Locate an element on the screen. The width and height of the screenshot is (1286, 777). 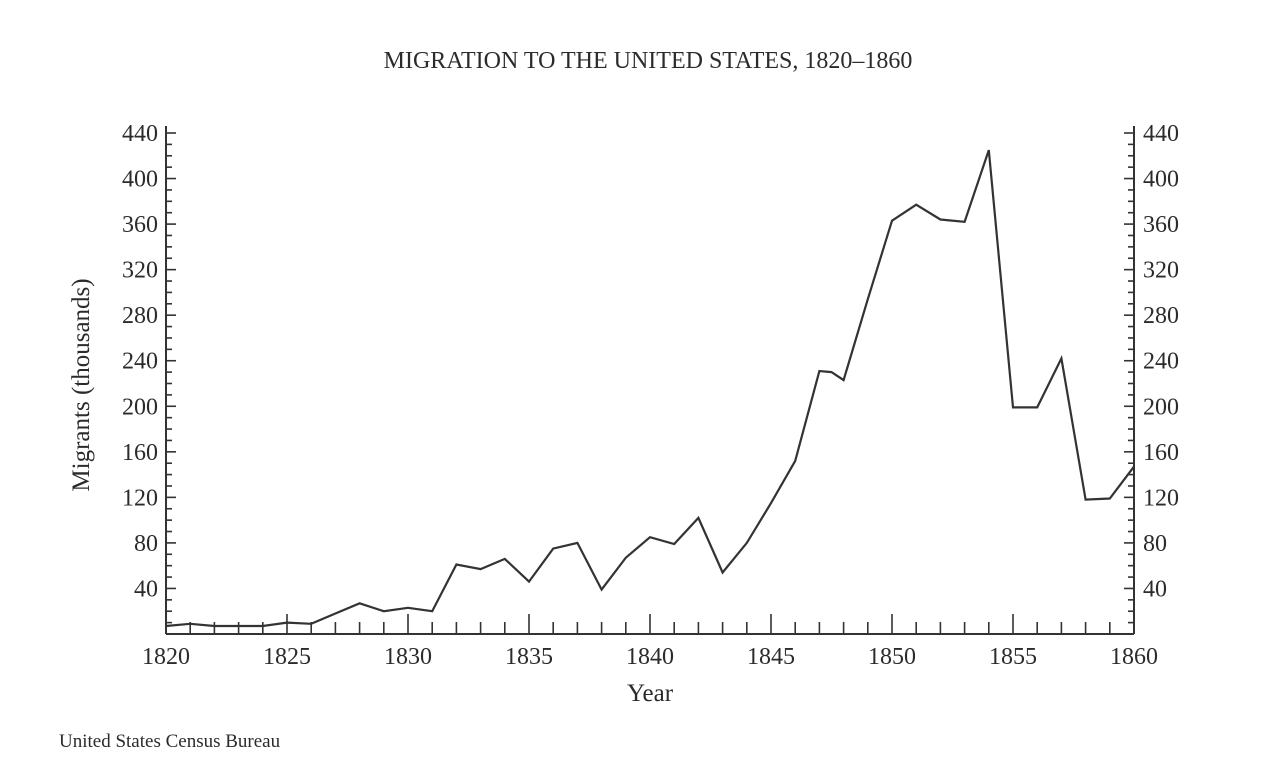
x-tick-label: 1840 is located at coordinates (650, 657).